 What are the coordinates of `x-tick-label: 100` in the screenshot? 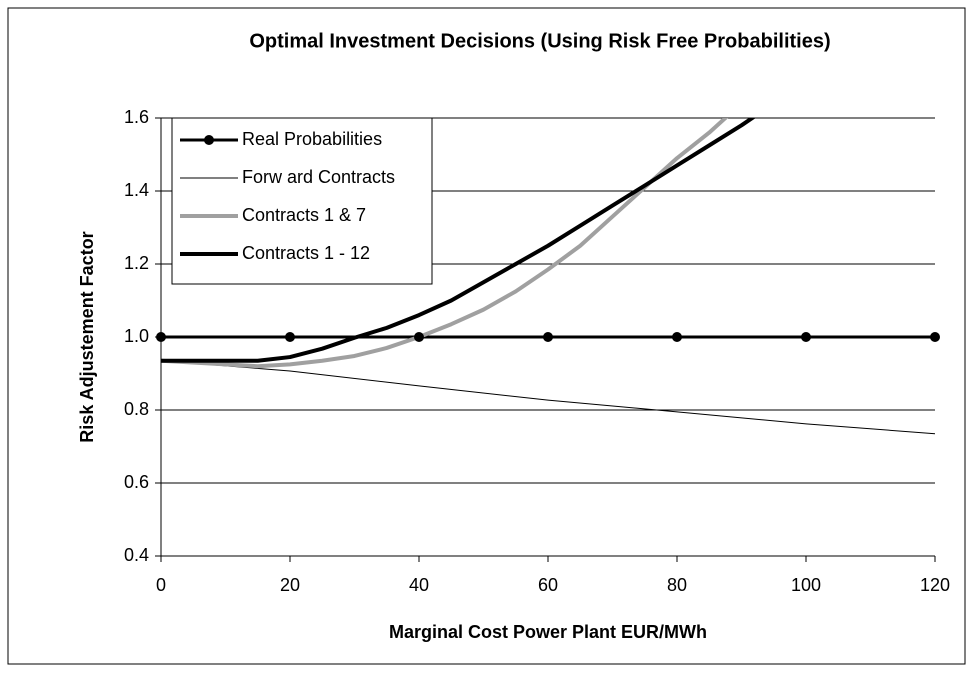 It's located at (806, 585).